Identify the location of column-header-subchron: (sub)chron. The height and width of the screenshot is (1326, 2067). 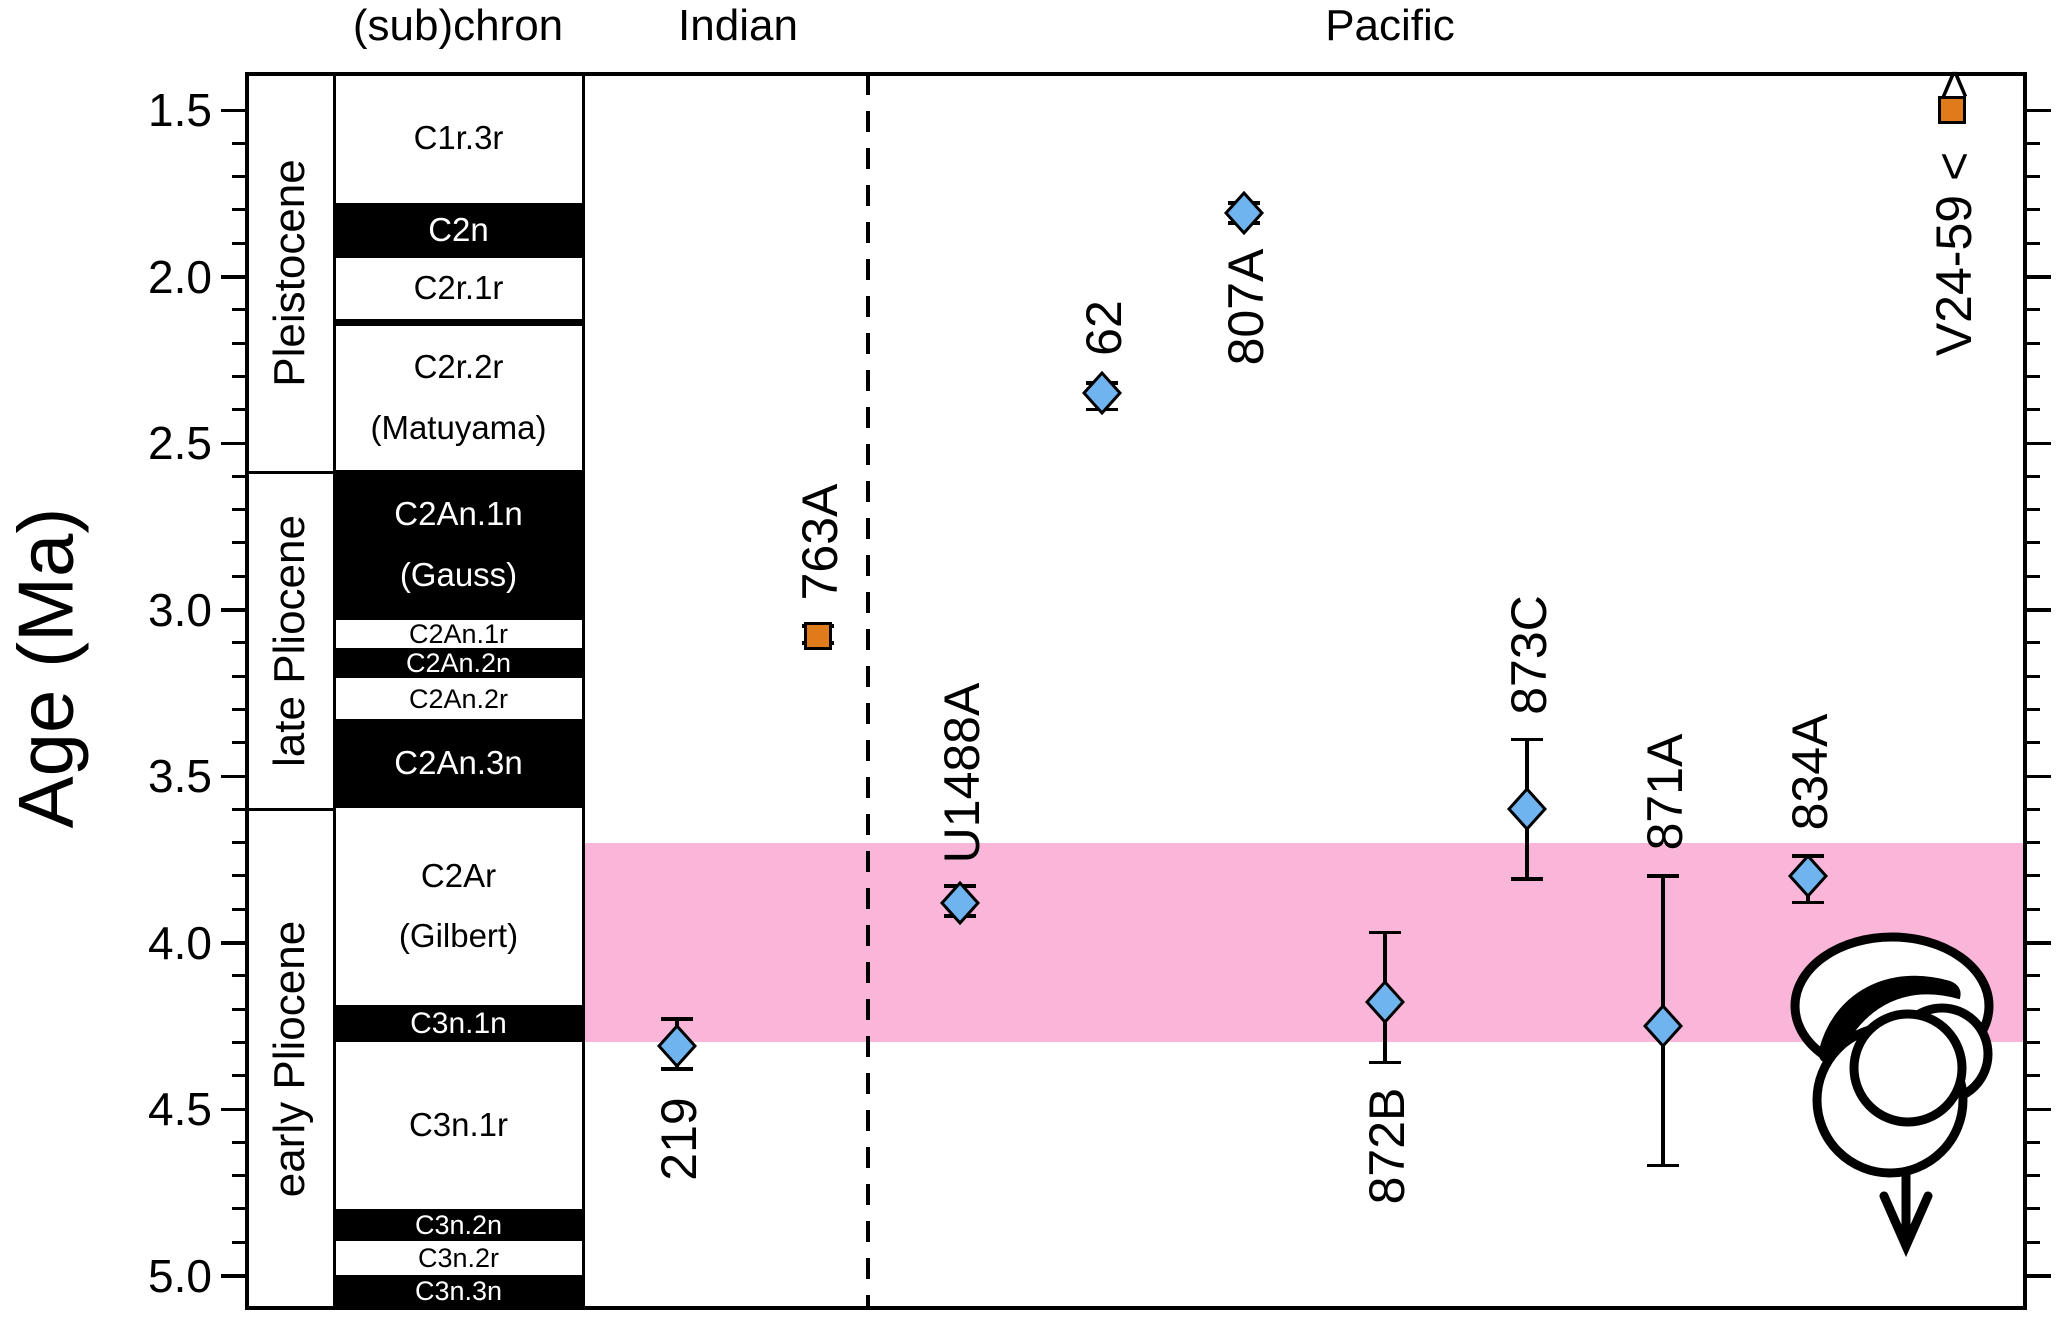
(458, 25).